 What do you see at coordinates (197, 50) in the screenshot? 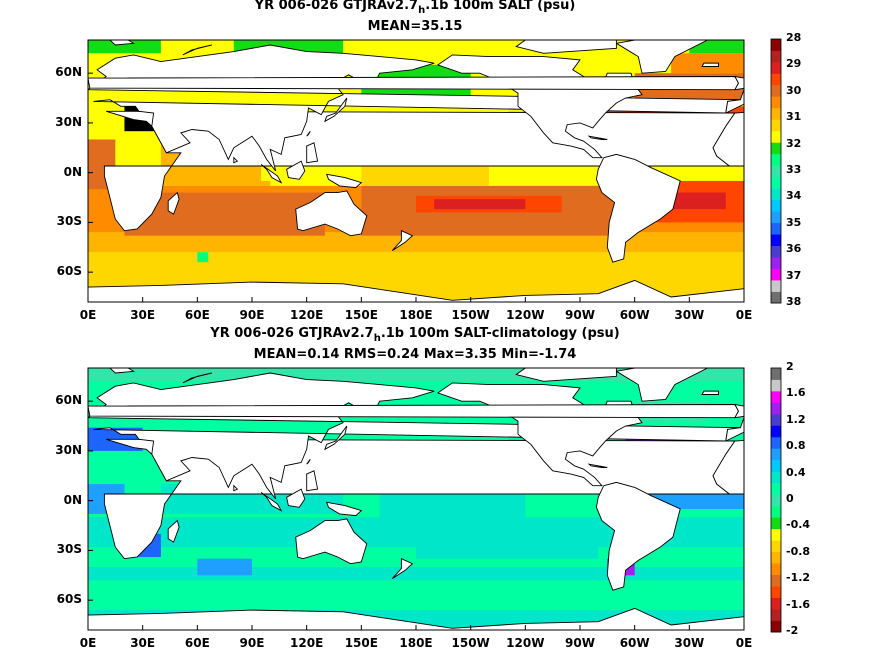
I see `land-novaya-zemlya` at bounding box center [197, 50].